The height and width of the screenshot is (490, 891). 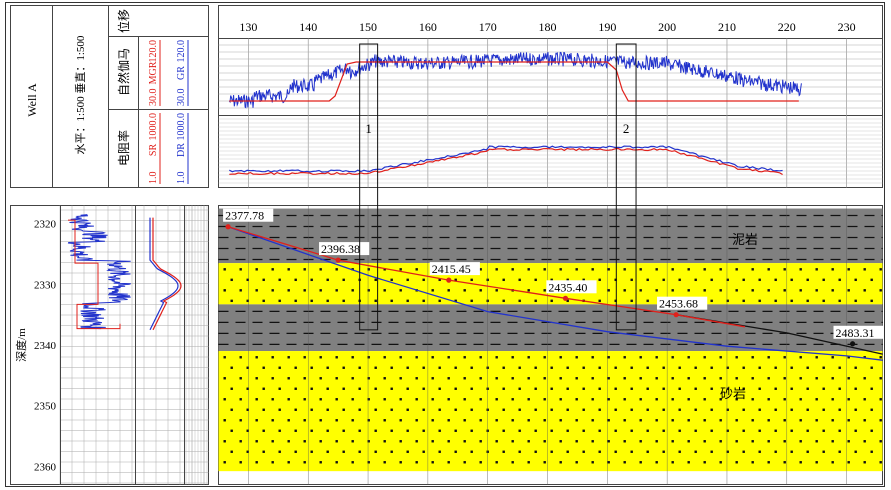 What do you see at coordinates (854, 333) in the screenshot?
I see `trajectory-label: 2483.31` at bounding box center [854, 333].